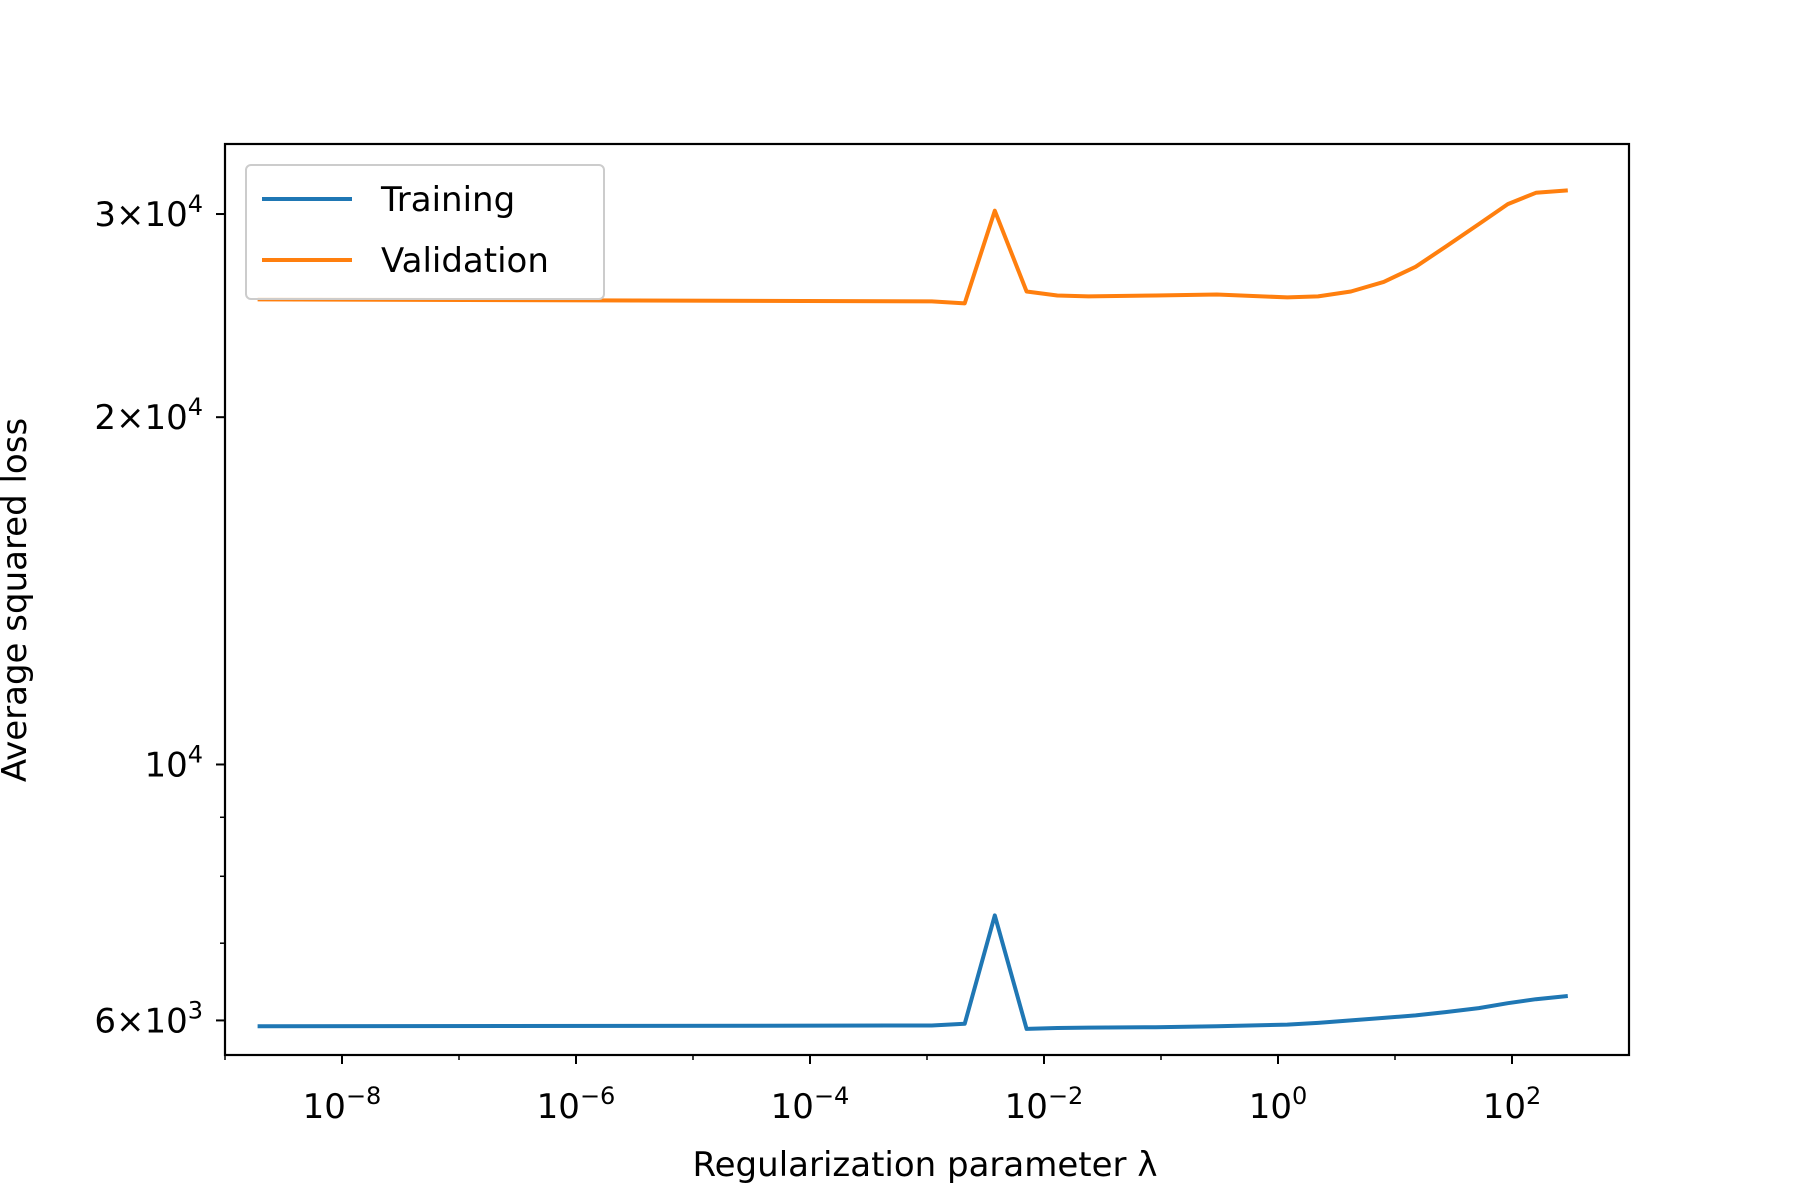 The height and width of the screenshot is (1200, 1800). I want to click on y-axis: 6×103 104 2×104 3×104, so click(159, 615).